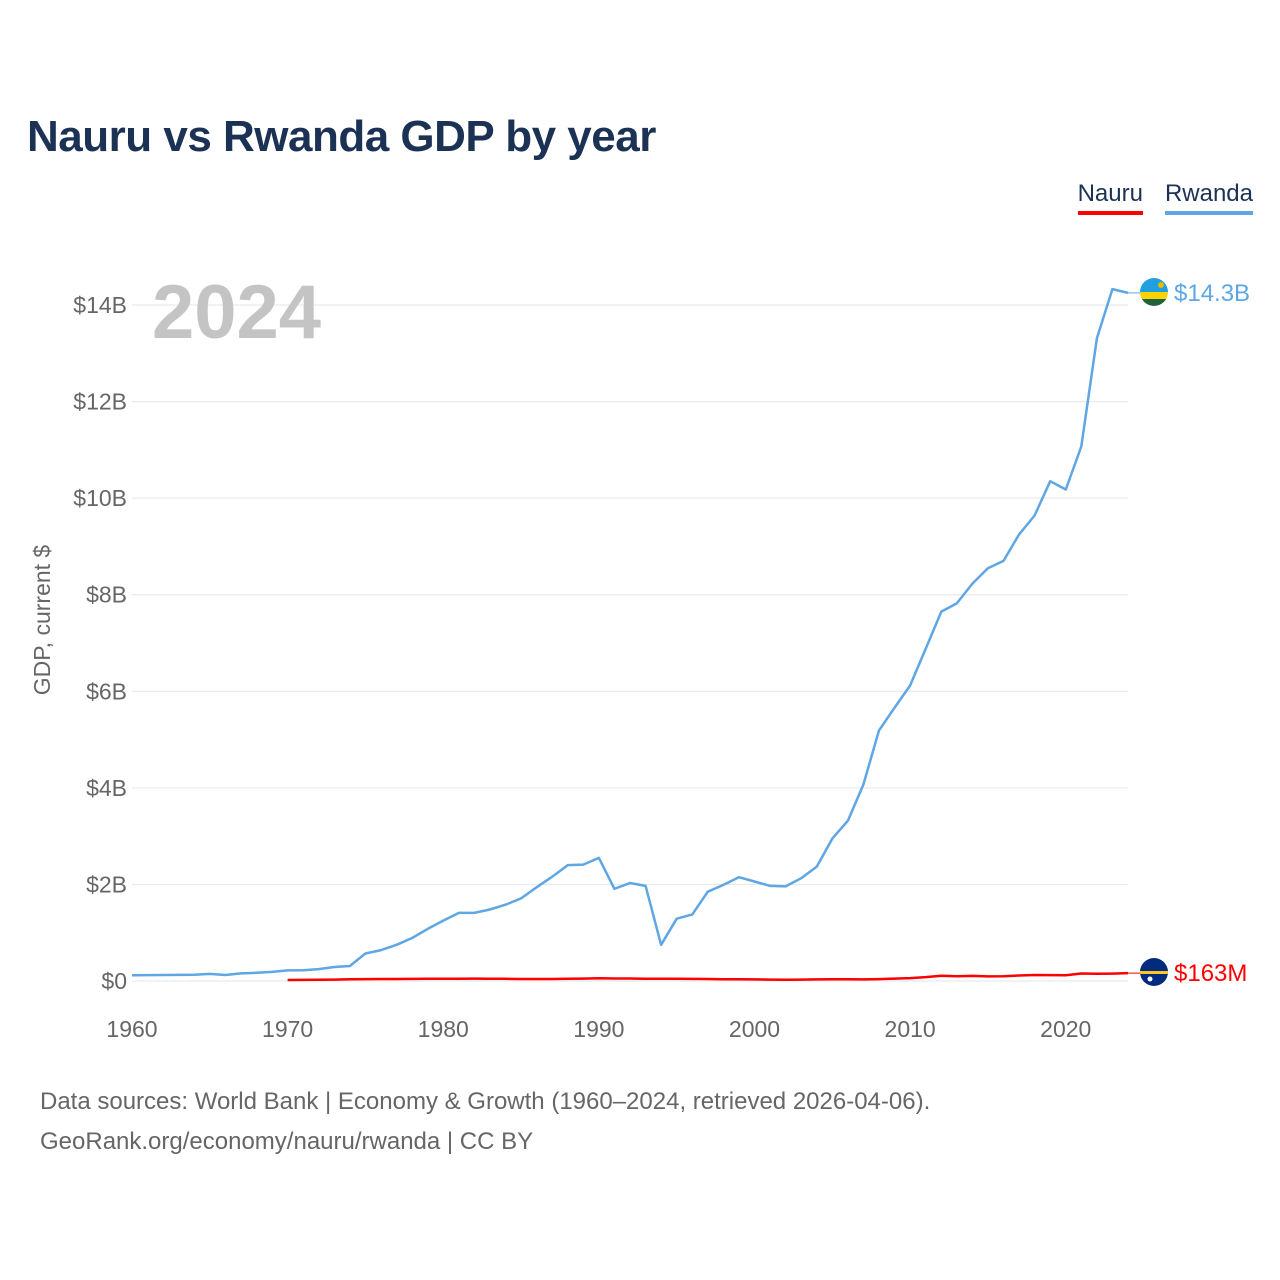 The width and height of the screenshot is (1280, 1280). Describe the element at coordinates (341, 136) in the screenshot. I see `page-title: Nauru vs Rwanda GDP by year` at that location.